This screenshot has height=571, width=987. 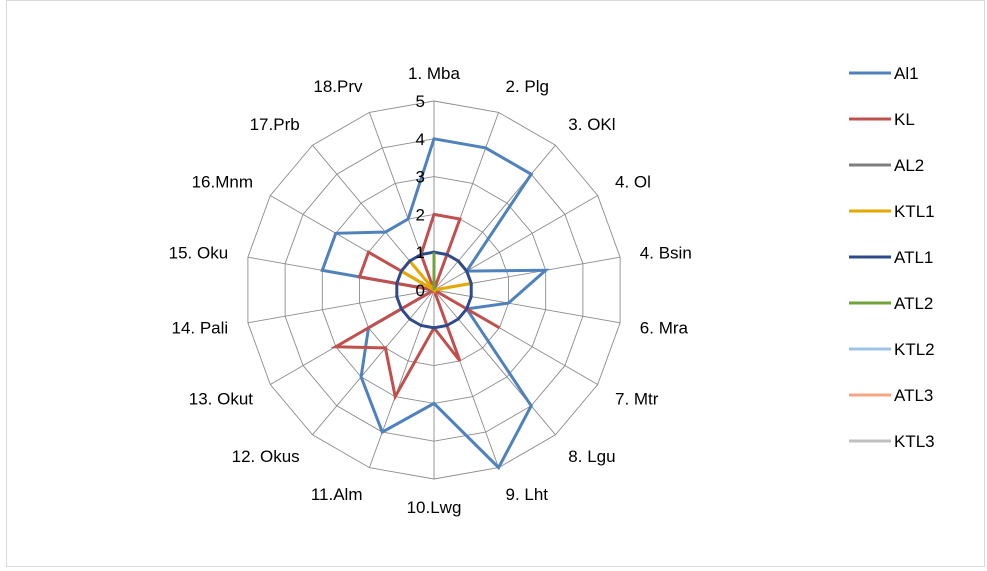 What do you see at coordinates (420, 101) in the screenshot?
I see `radial-tick-label: 5` at bounding box center [420, 101].